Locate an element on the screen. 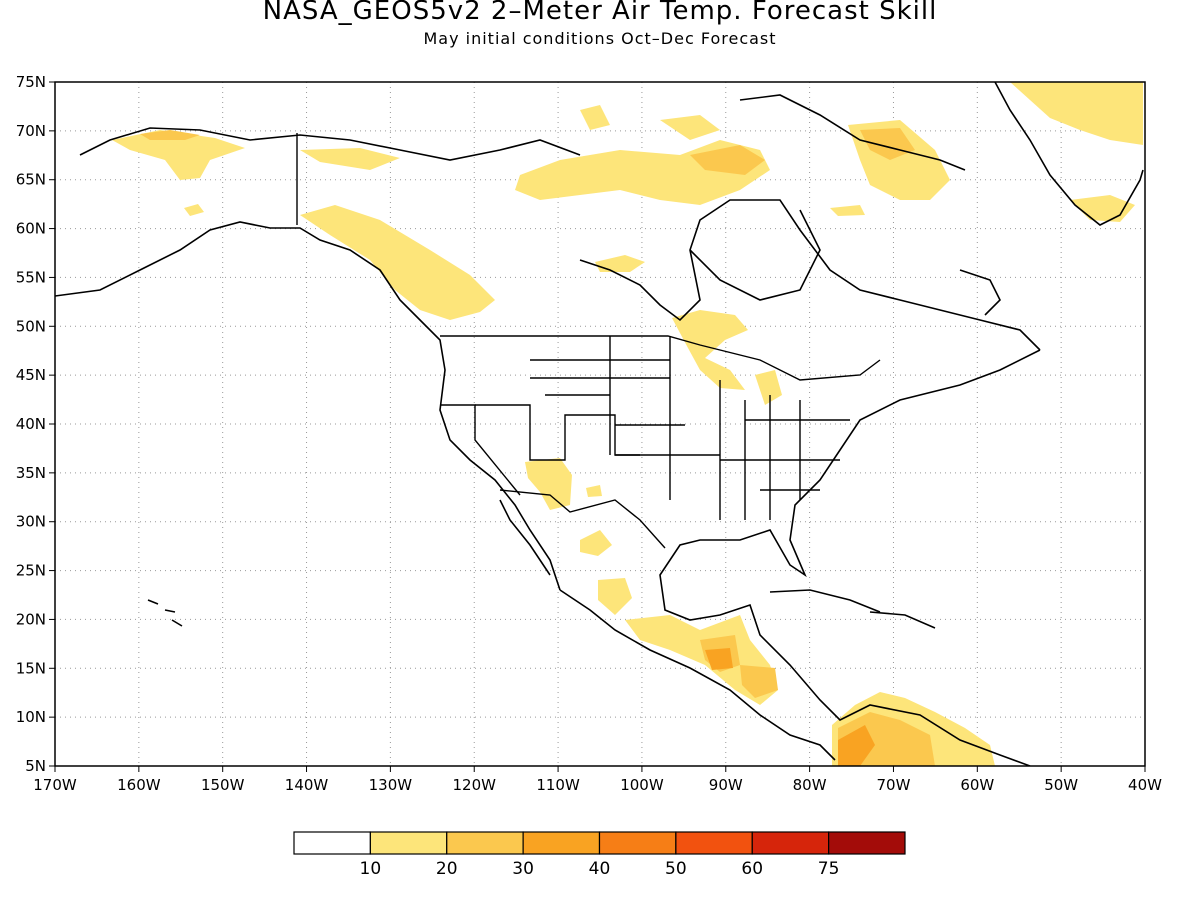  border-us-canada is located at coordinates (660, 358).